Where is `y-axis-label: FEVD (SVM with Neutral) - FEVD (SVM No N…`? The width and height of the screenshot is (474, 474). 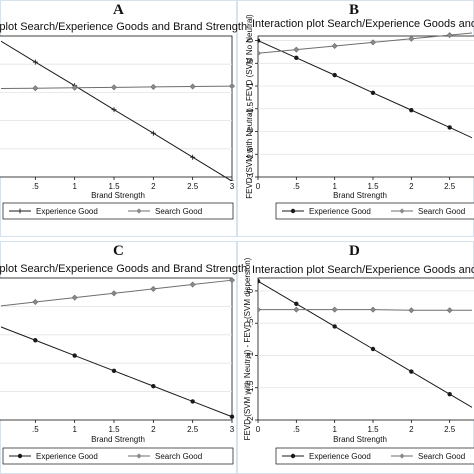
y-axis-label: FEVD (SVM with Neutral) - FEVD (SVM No N… is located at coordinates (249, 106).